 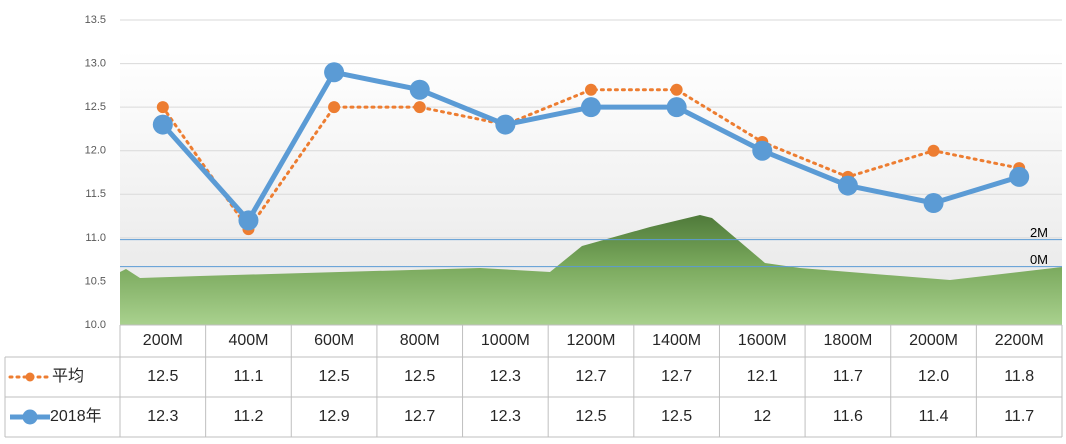 I want to click on y-tick-label: 12.5, so click(x=95, y=107).